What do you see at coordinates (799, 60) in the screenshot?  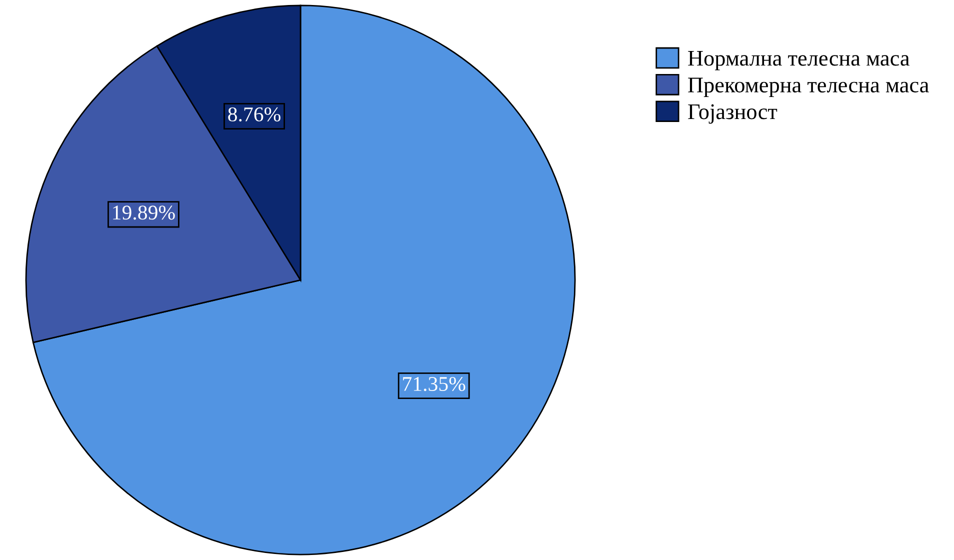 I see `legend-label: Нормална телесна маса` at bounding box center [799, 60].